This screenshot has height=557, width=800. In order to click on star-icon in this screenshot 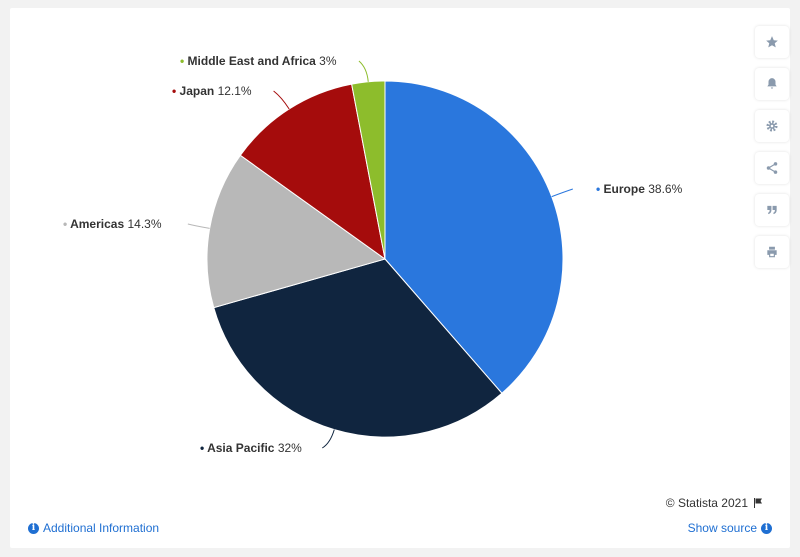, I will do `click(772, 42)`.